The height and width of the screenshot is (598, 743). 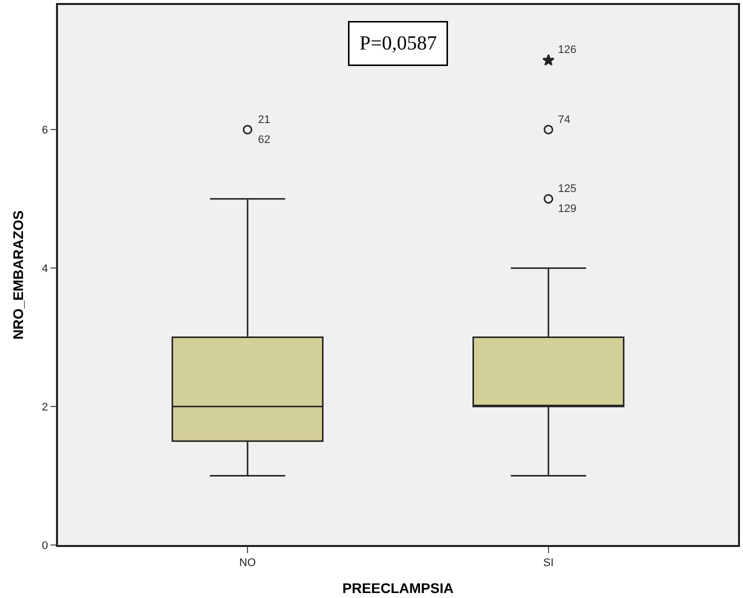 I want to click on x-tick-label: NO, so click(x=247, y=562).